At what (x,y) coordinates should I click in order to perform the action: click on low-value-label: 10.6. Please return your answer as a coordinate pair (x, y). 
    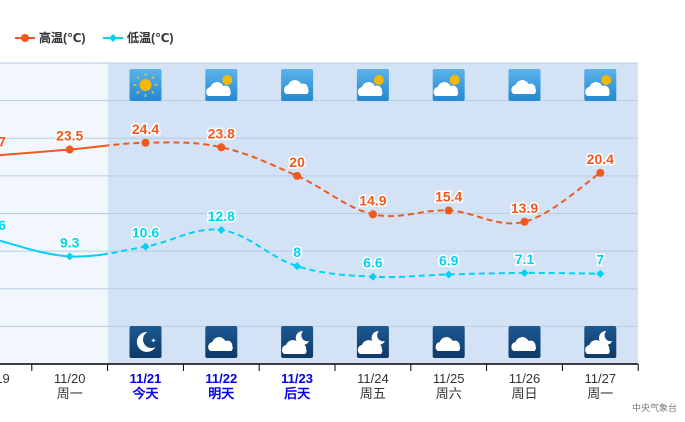
    Looking at the image, I should click on (145, 233).